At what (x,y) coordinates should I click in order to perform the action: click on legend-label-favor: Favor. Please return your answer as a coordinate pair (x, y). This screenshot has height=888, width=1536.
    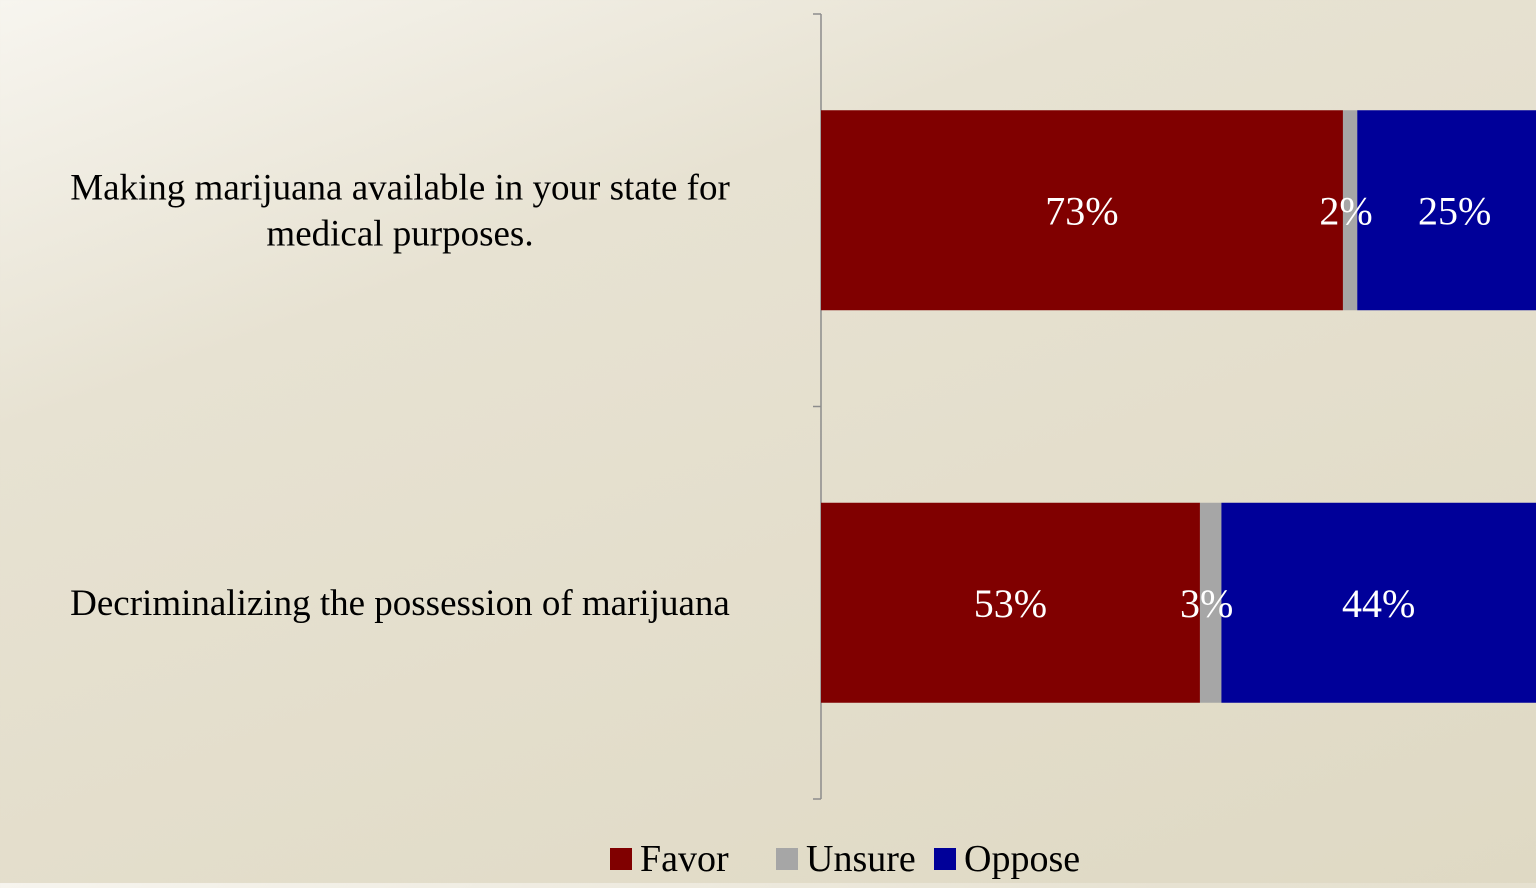
    Looking at the image, I should click on (684, 859).